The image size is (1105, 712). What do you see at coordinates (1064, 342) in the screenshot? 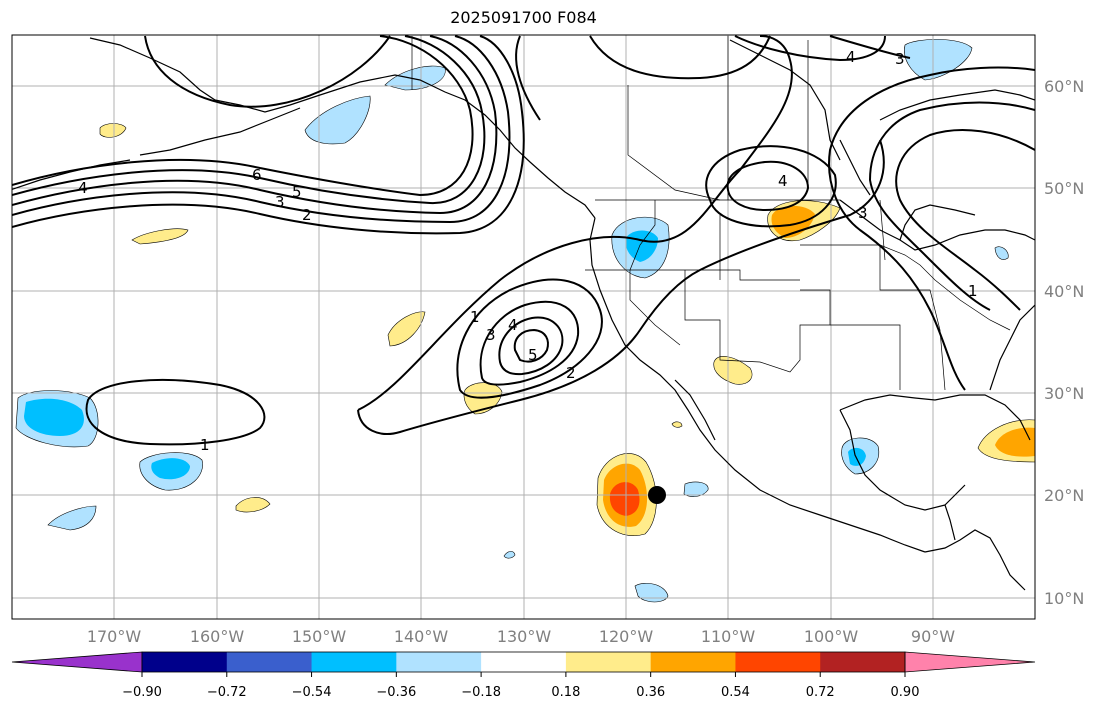
I see `latitude-labels: 60°N 50°N 40°N 30°N 20°N 10°N` at bounding box center [1064, 342].